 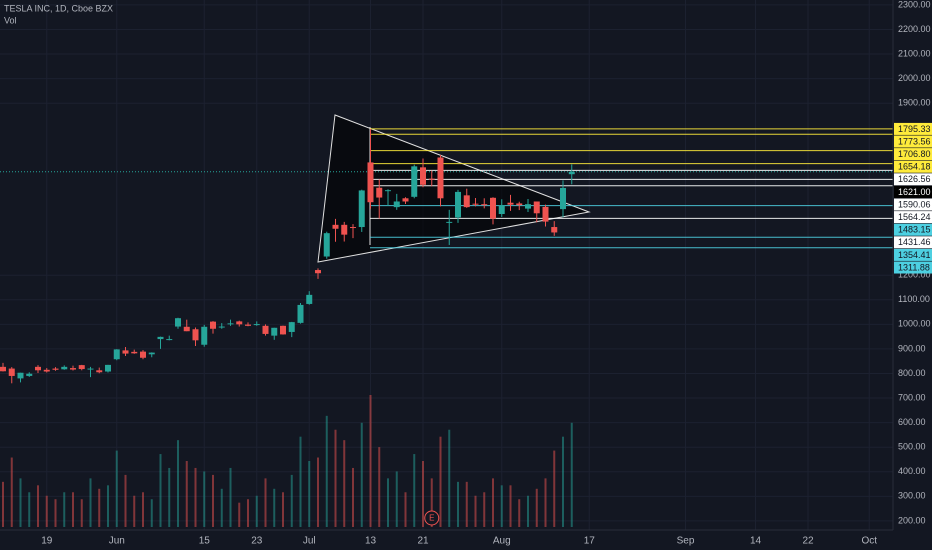 I want to click on price-label: 1354.41, so click(x=914, y=255).